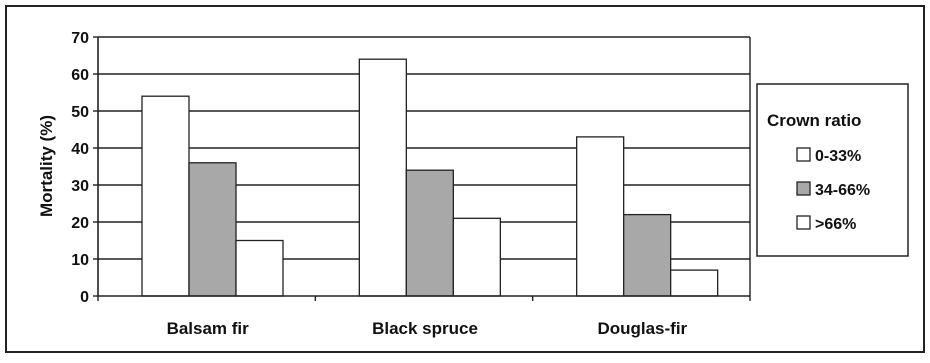 The width and height of the screenshot is (930, 363). I want to click on bar-1-douglas-fir, so click(600, 216).